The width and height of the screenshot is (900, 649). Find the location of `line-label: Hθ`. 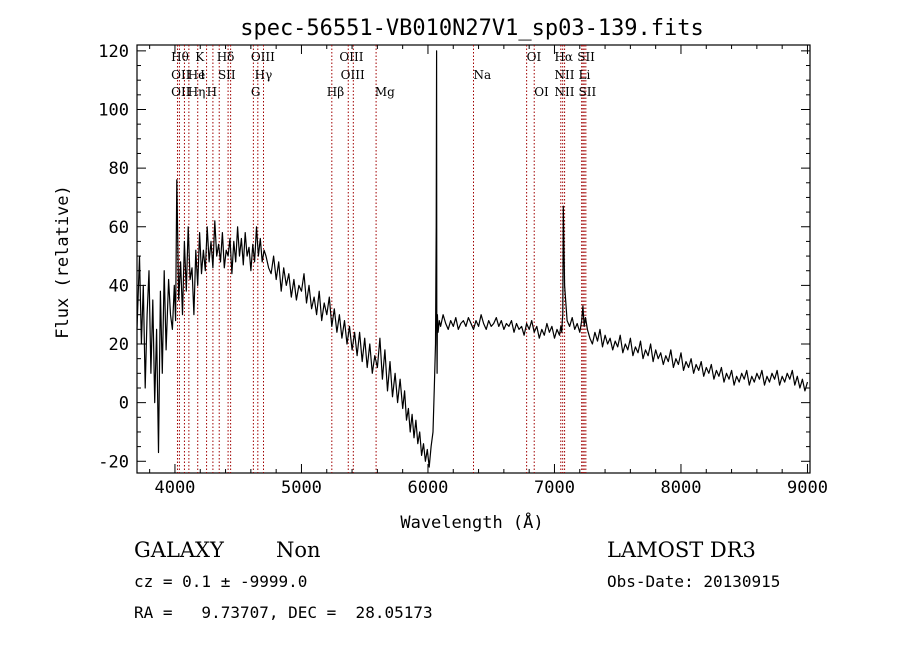

line-label: Hθ is located at coordinates (180, 57).